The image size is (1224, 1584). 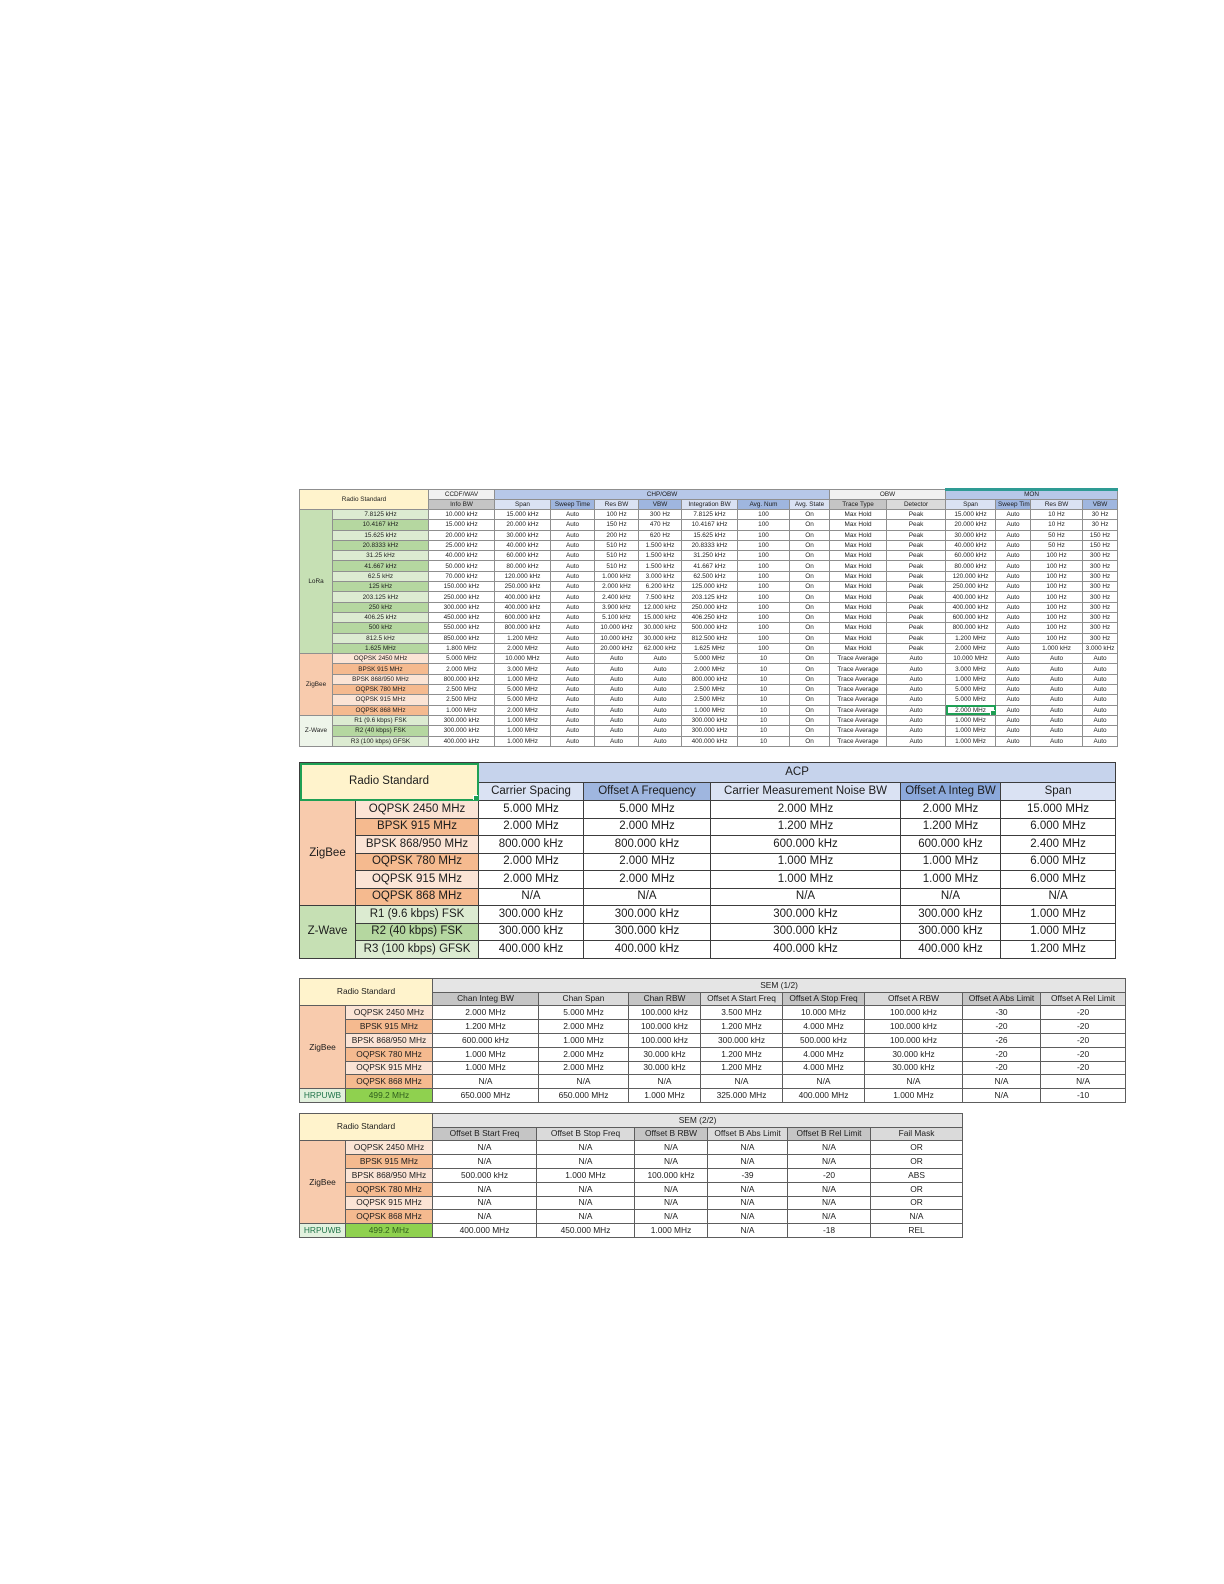 I want to click on column-header: Offset A Frequency, so click(x=647, y=791).